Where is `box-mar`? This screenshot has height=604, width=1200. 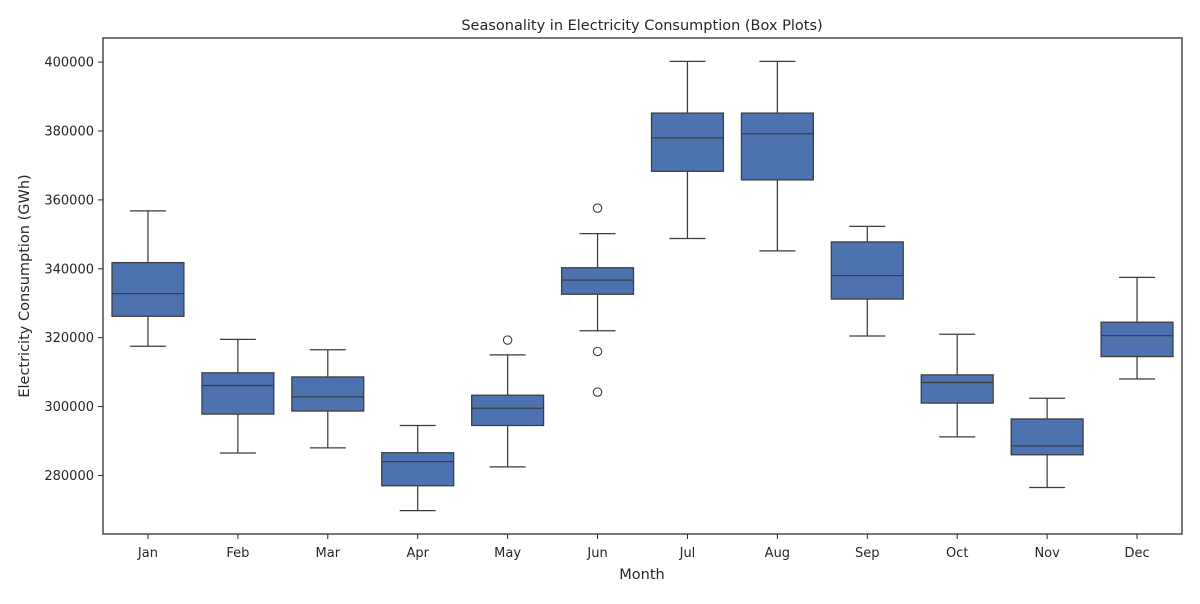 box-mar is located at coordinates (328, 399).